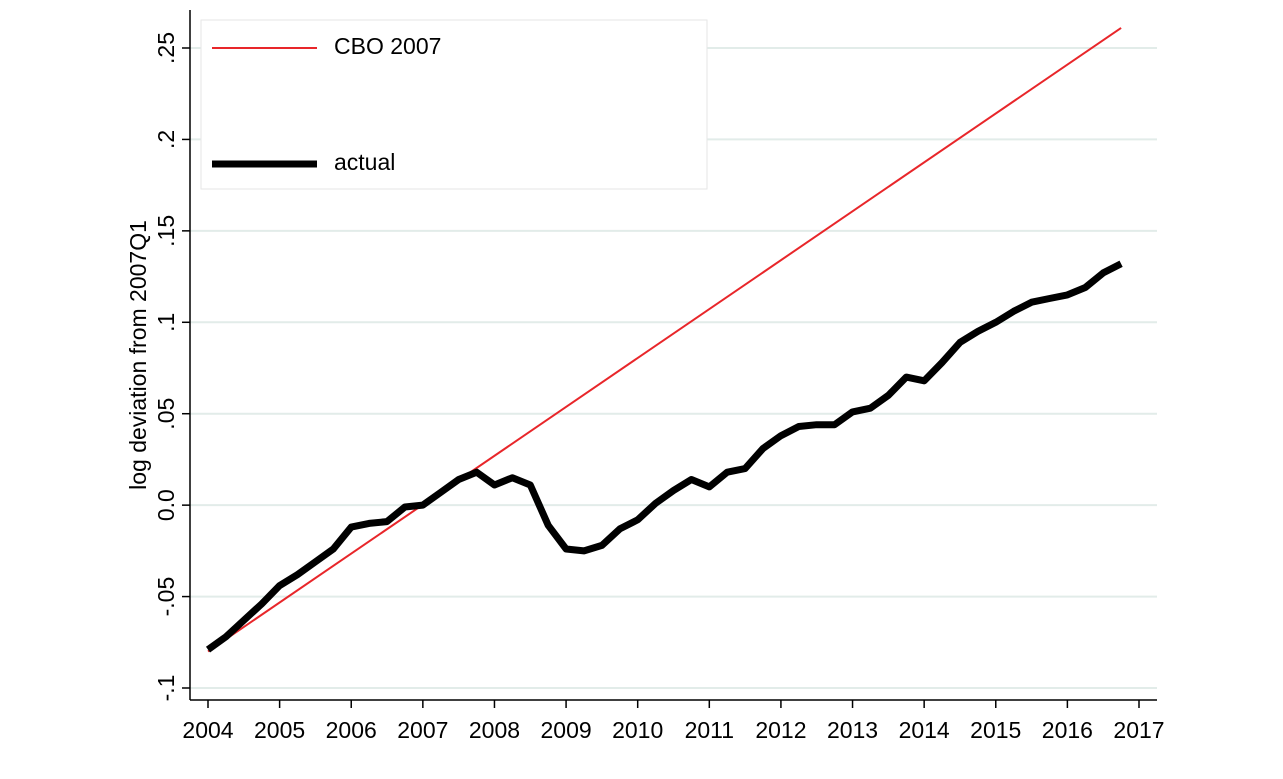  What do you see at coordinates (166, 597) in the screenshot?
I see `y-tick-label: -.05` at bounding box center [166, 597].